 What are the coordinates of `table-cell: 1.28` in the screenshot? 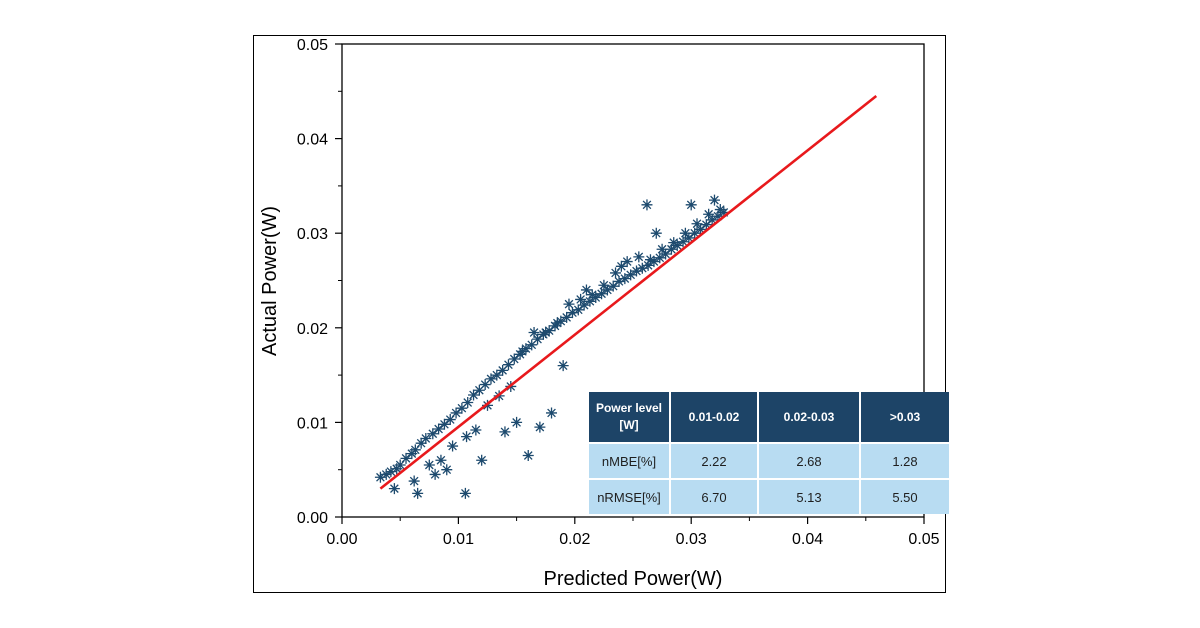 It's located at (904, 460).